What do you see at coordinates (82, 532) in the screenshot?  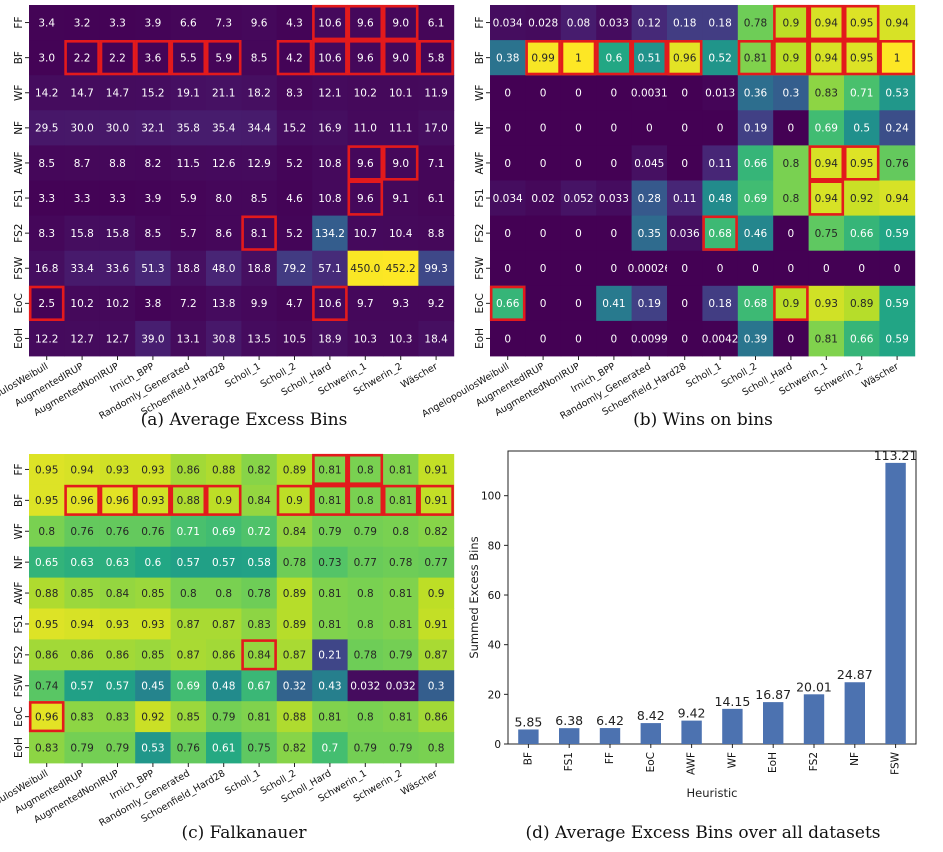 I see `cell-value: 0.76` at bounding box center [82, 532].